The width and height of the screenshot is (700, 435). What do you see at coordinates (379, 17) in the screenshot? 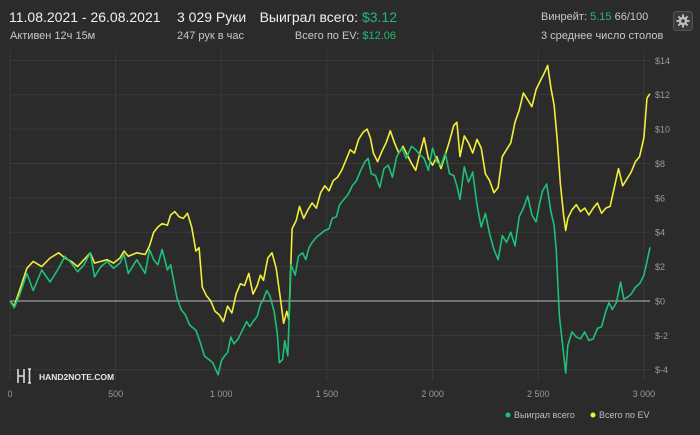
I see `total-won-value: $3.12` at bounding box center [379, 17].